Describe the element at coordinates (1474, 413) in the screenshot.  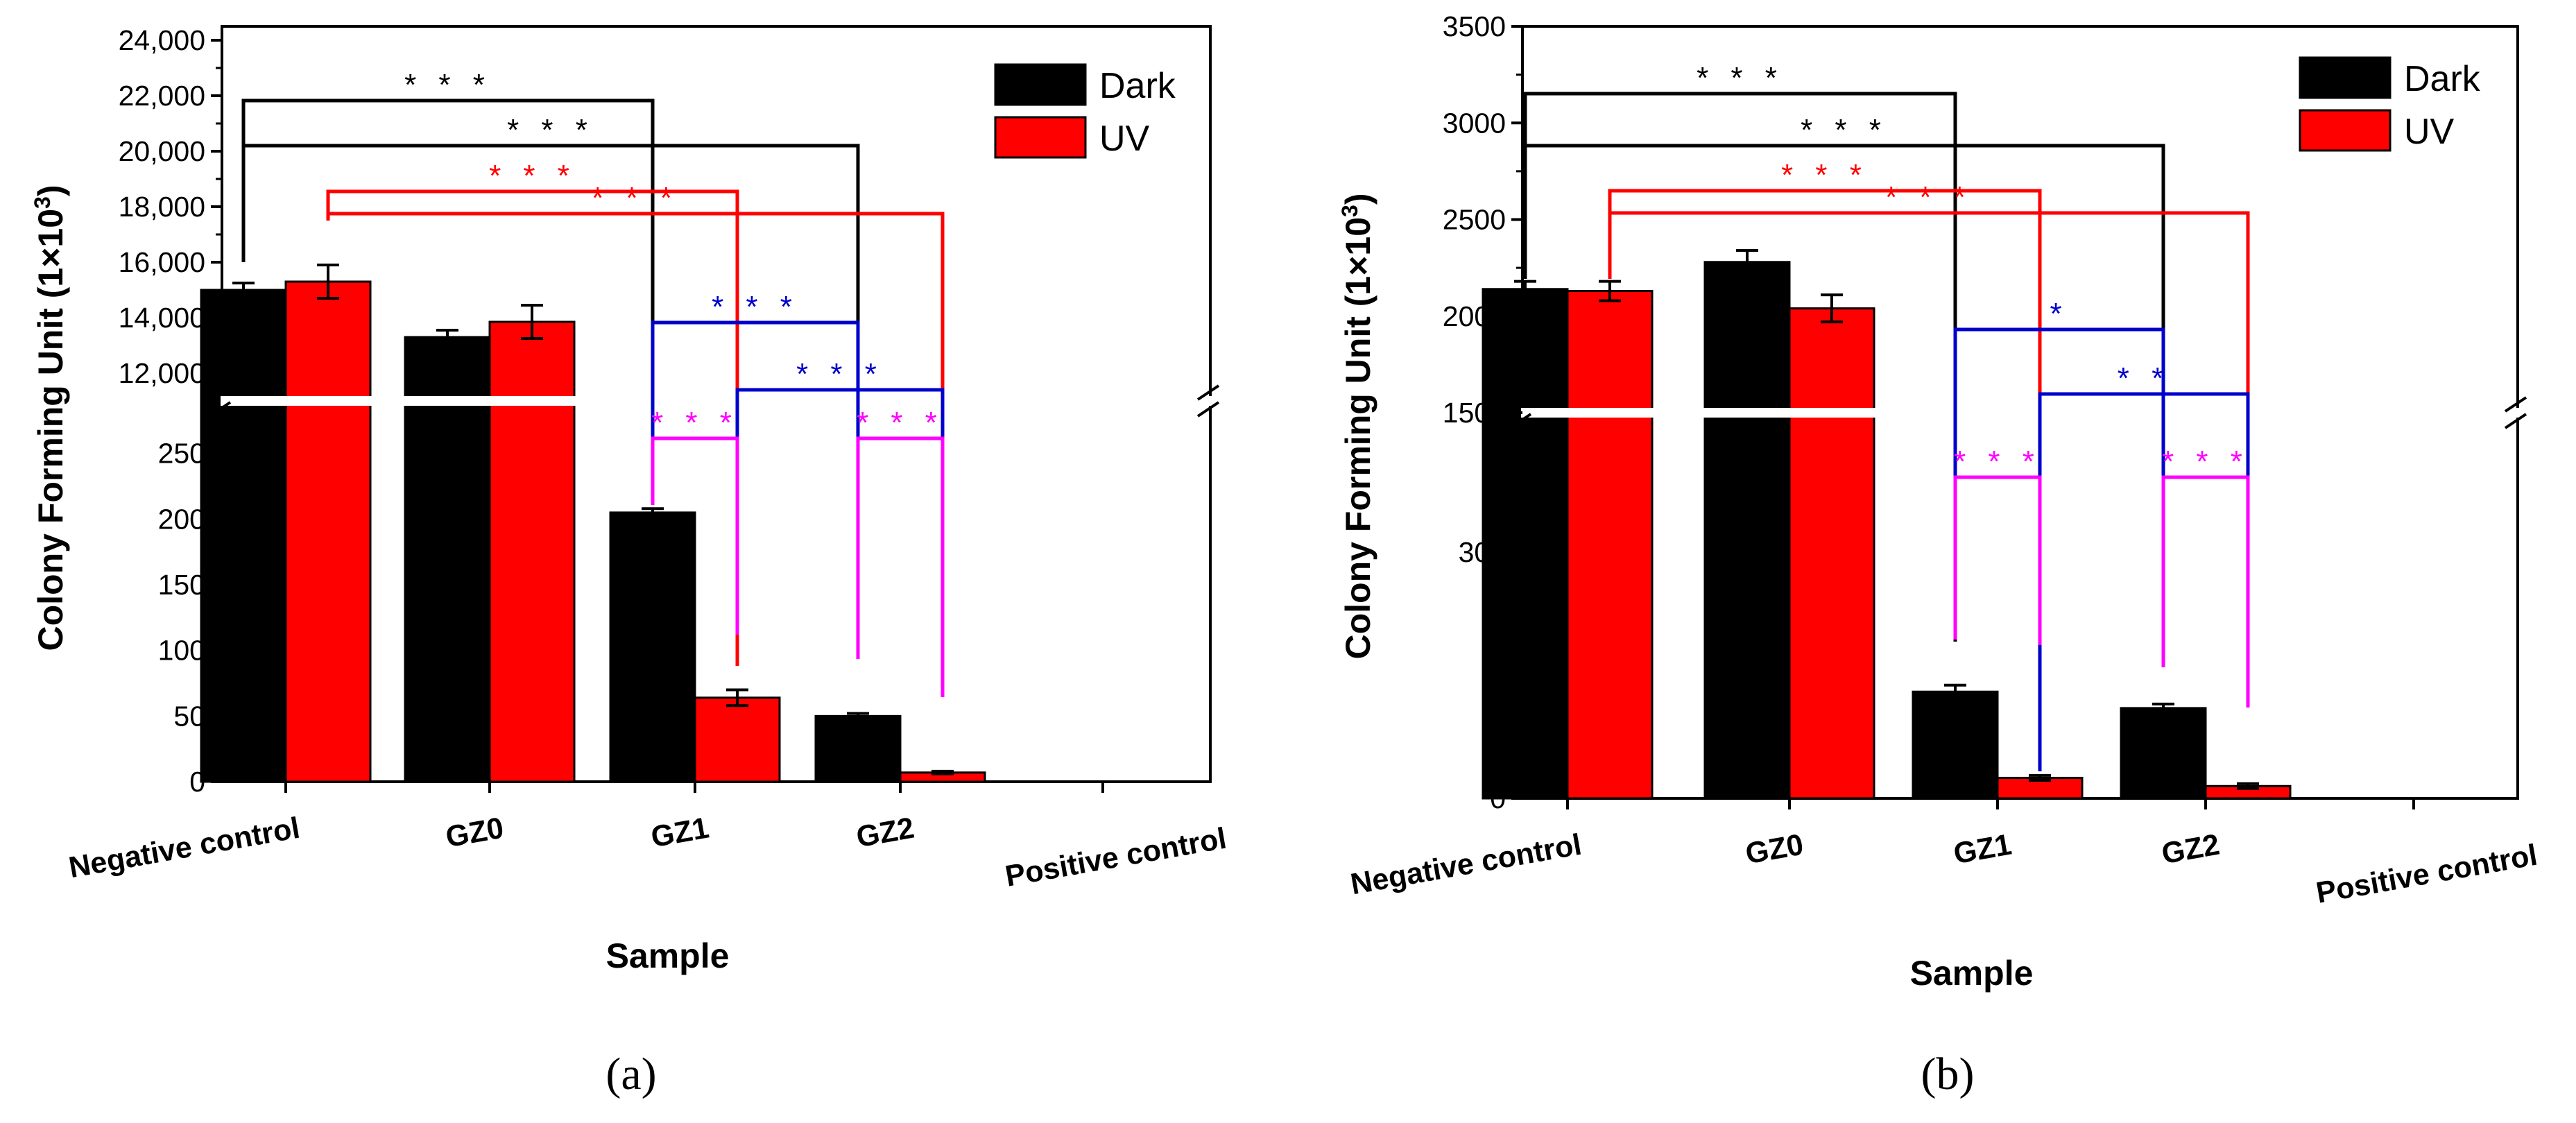
I see `y-tick-label: 1500` at that location.